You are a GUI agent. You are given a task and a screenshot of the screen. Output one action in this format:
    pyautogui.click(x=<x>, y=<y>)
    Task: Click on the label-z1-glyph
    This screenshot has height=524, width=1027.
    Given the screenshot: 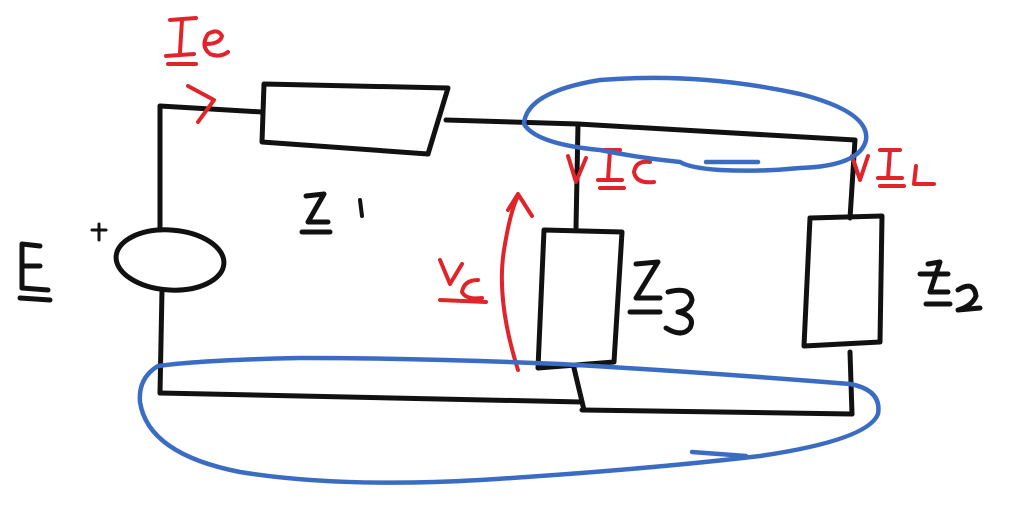 What is the action you would take?
    pyautogui.click(x=316, y=213)
    